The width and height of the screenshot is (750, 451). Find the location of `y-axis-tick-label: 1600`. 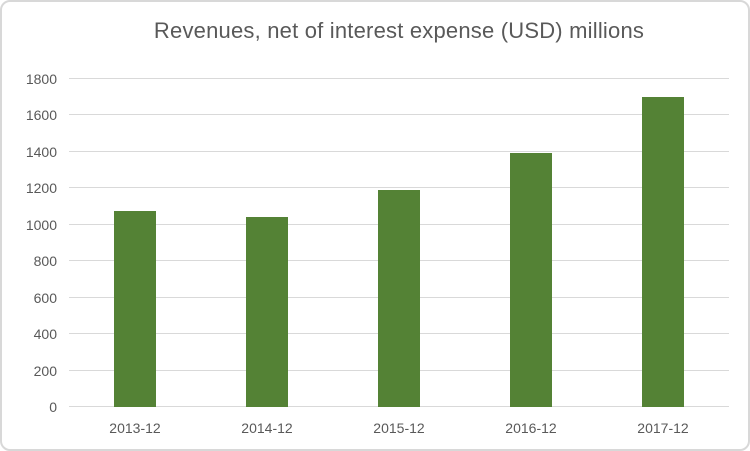

y-axis-tick-label: 1600 is located at coordinates (41, 115).